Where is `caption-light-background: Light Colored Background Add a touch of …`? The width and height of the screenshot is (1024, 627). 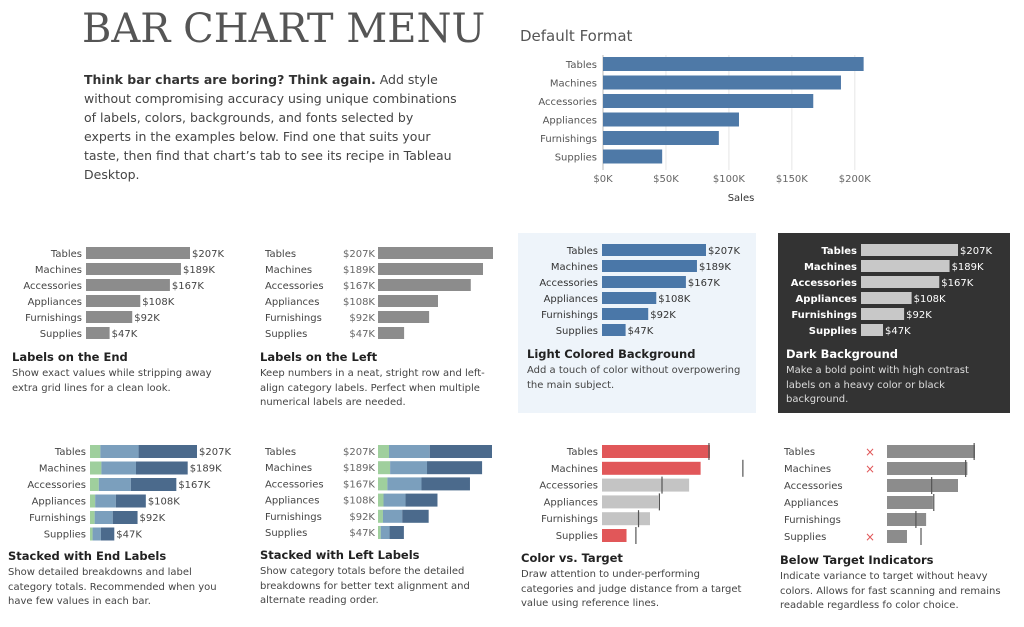 caption-light-background: Light Colored Background Add a touch of … is located at coordinates (637, 370).